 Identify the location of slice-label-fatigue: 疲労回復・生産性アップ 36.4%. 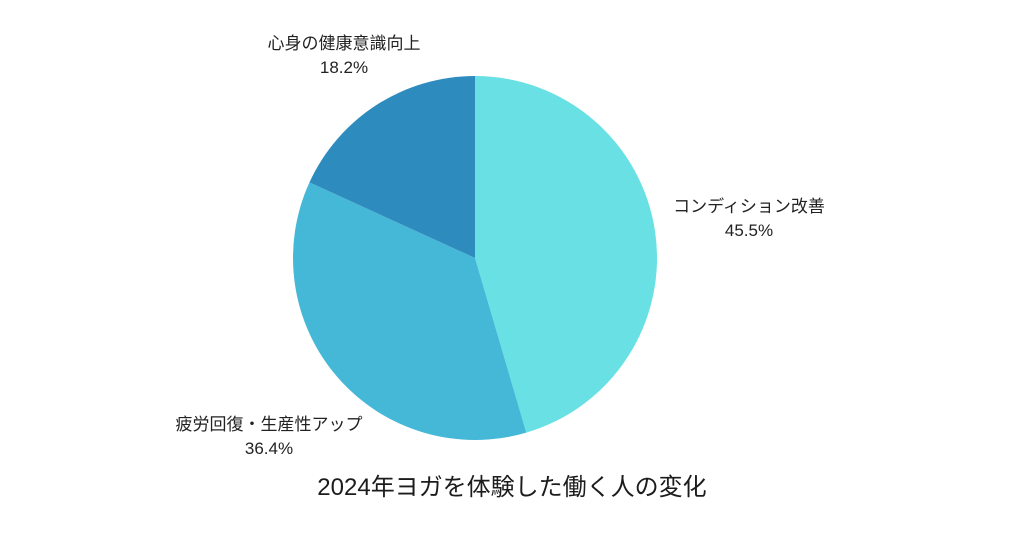
(269, 437).